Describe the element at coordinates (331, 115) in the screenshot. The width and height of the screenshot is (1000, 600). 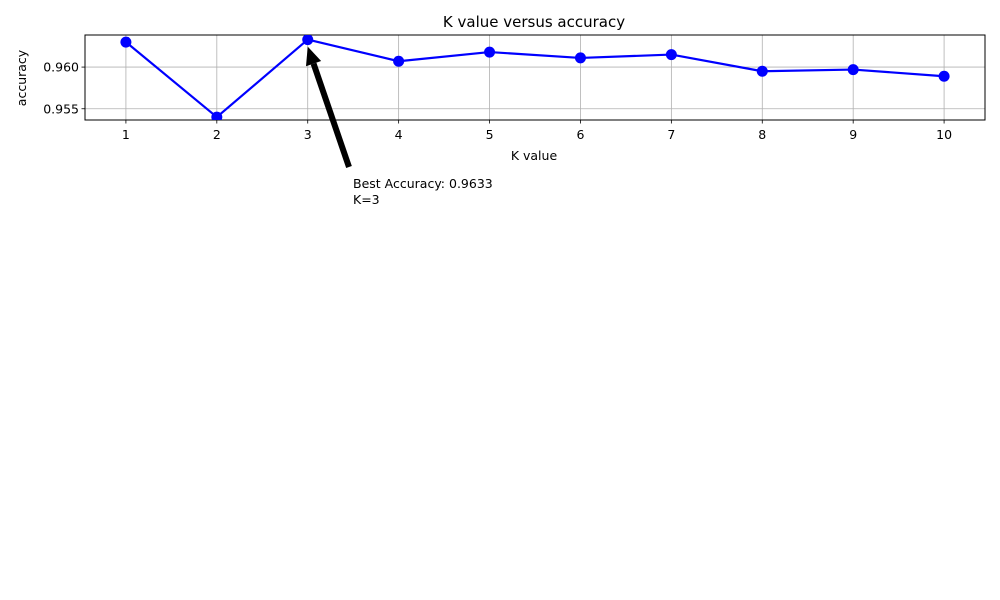
I see `annotation-arrow` at that location.